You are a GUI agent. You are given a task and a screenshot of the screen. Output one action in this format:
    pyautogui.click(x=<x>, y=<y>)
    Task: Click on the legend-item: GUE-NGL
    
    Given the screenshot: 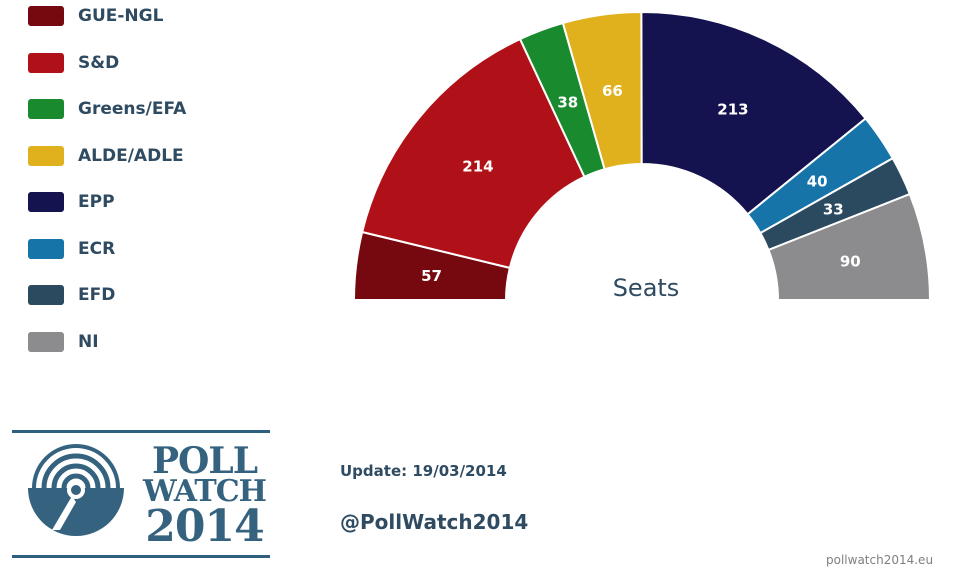 What is the action you would take?
    pyautogui.click(x=138, y=16)
    